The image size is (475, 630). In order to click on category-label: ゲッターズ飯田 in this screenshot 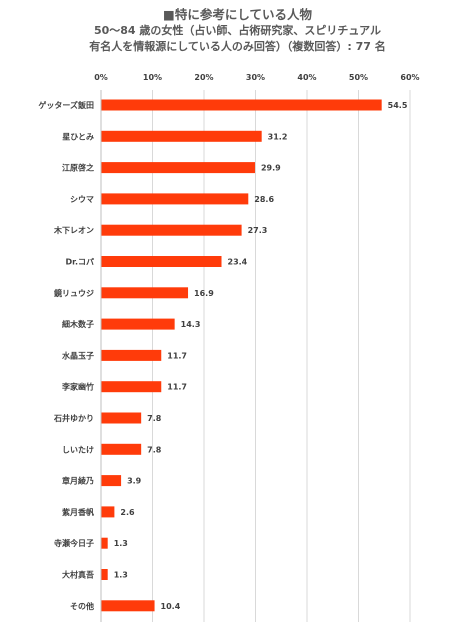, I will do `click(66, 105)`.